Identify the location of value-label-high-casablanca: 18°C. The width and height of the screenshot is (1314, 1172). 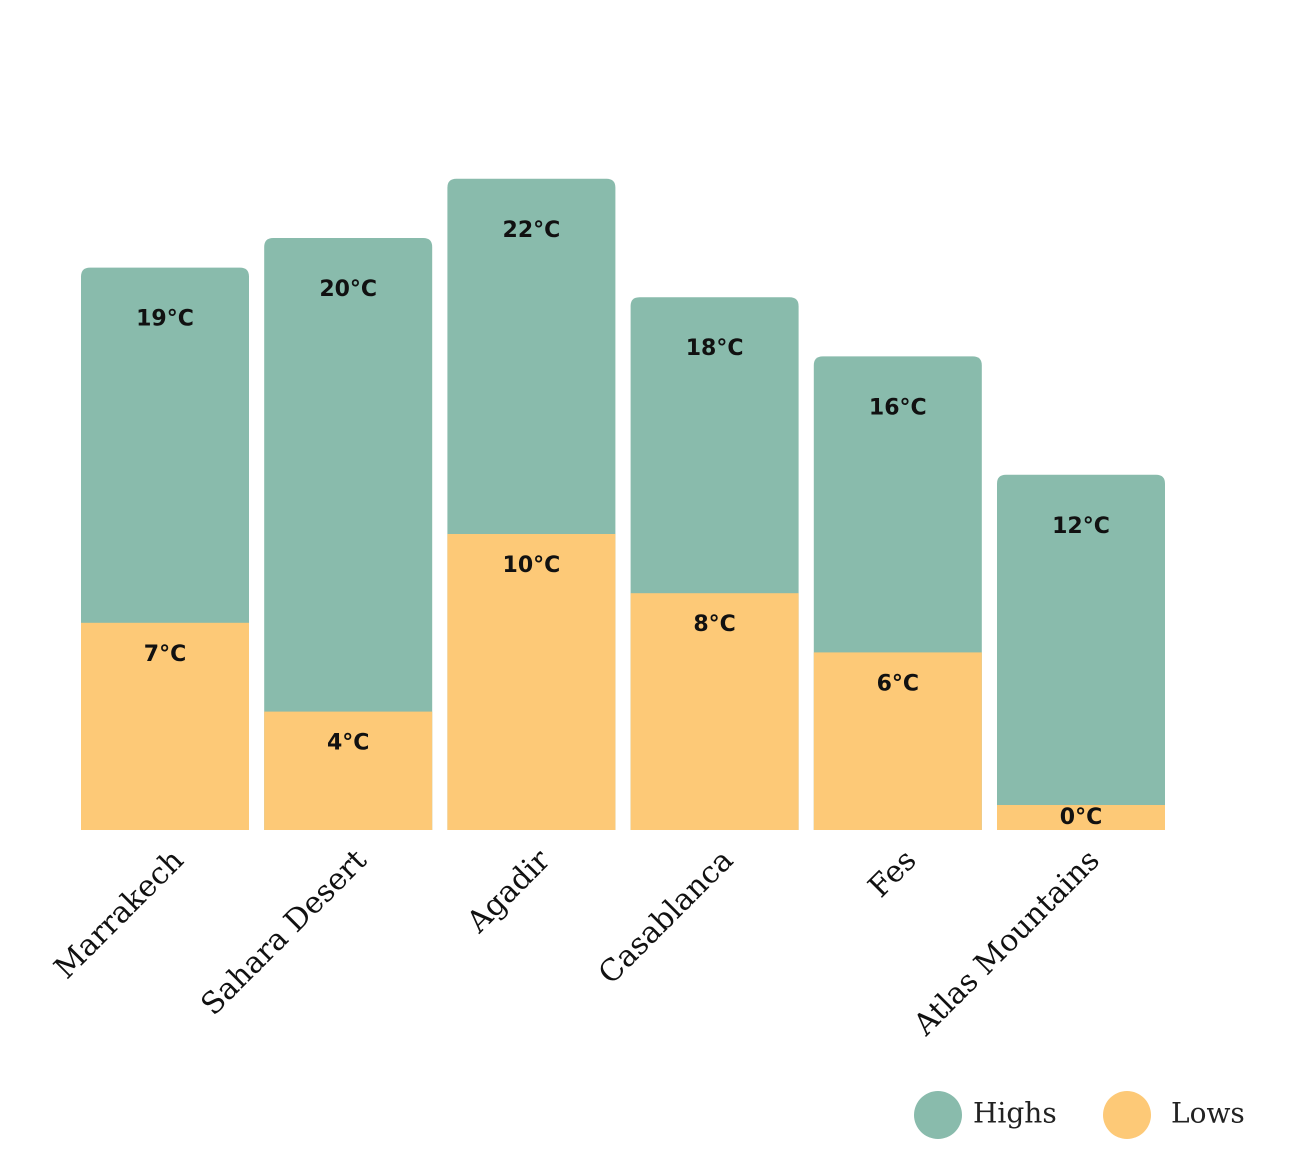
(715, 348).